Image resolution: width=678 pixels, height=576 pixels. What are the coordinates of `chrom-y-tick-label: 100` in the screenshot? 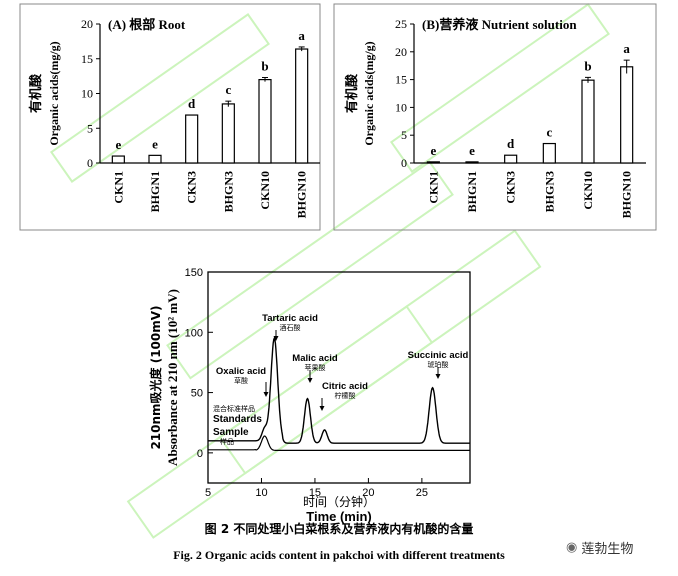 It's located at (194, 333).